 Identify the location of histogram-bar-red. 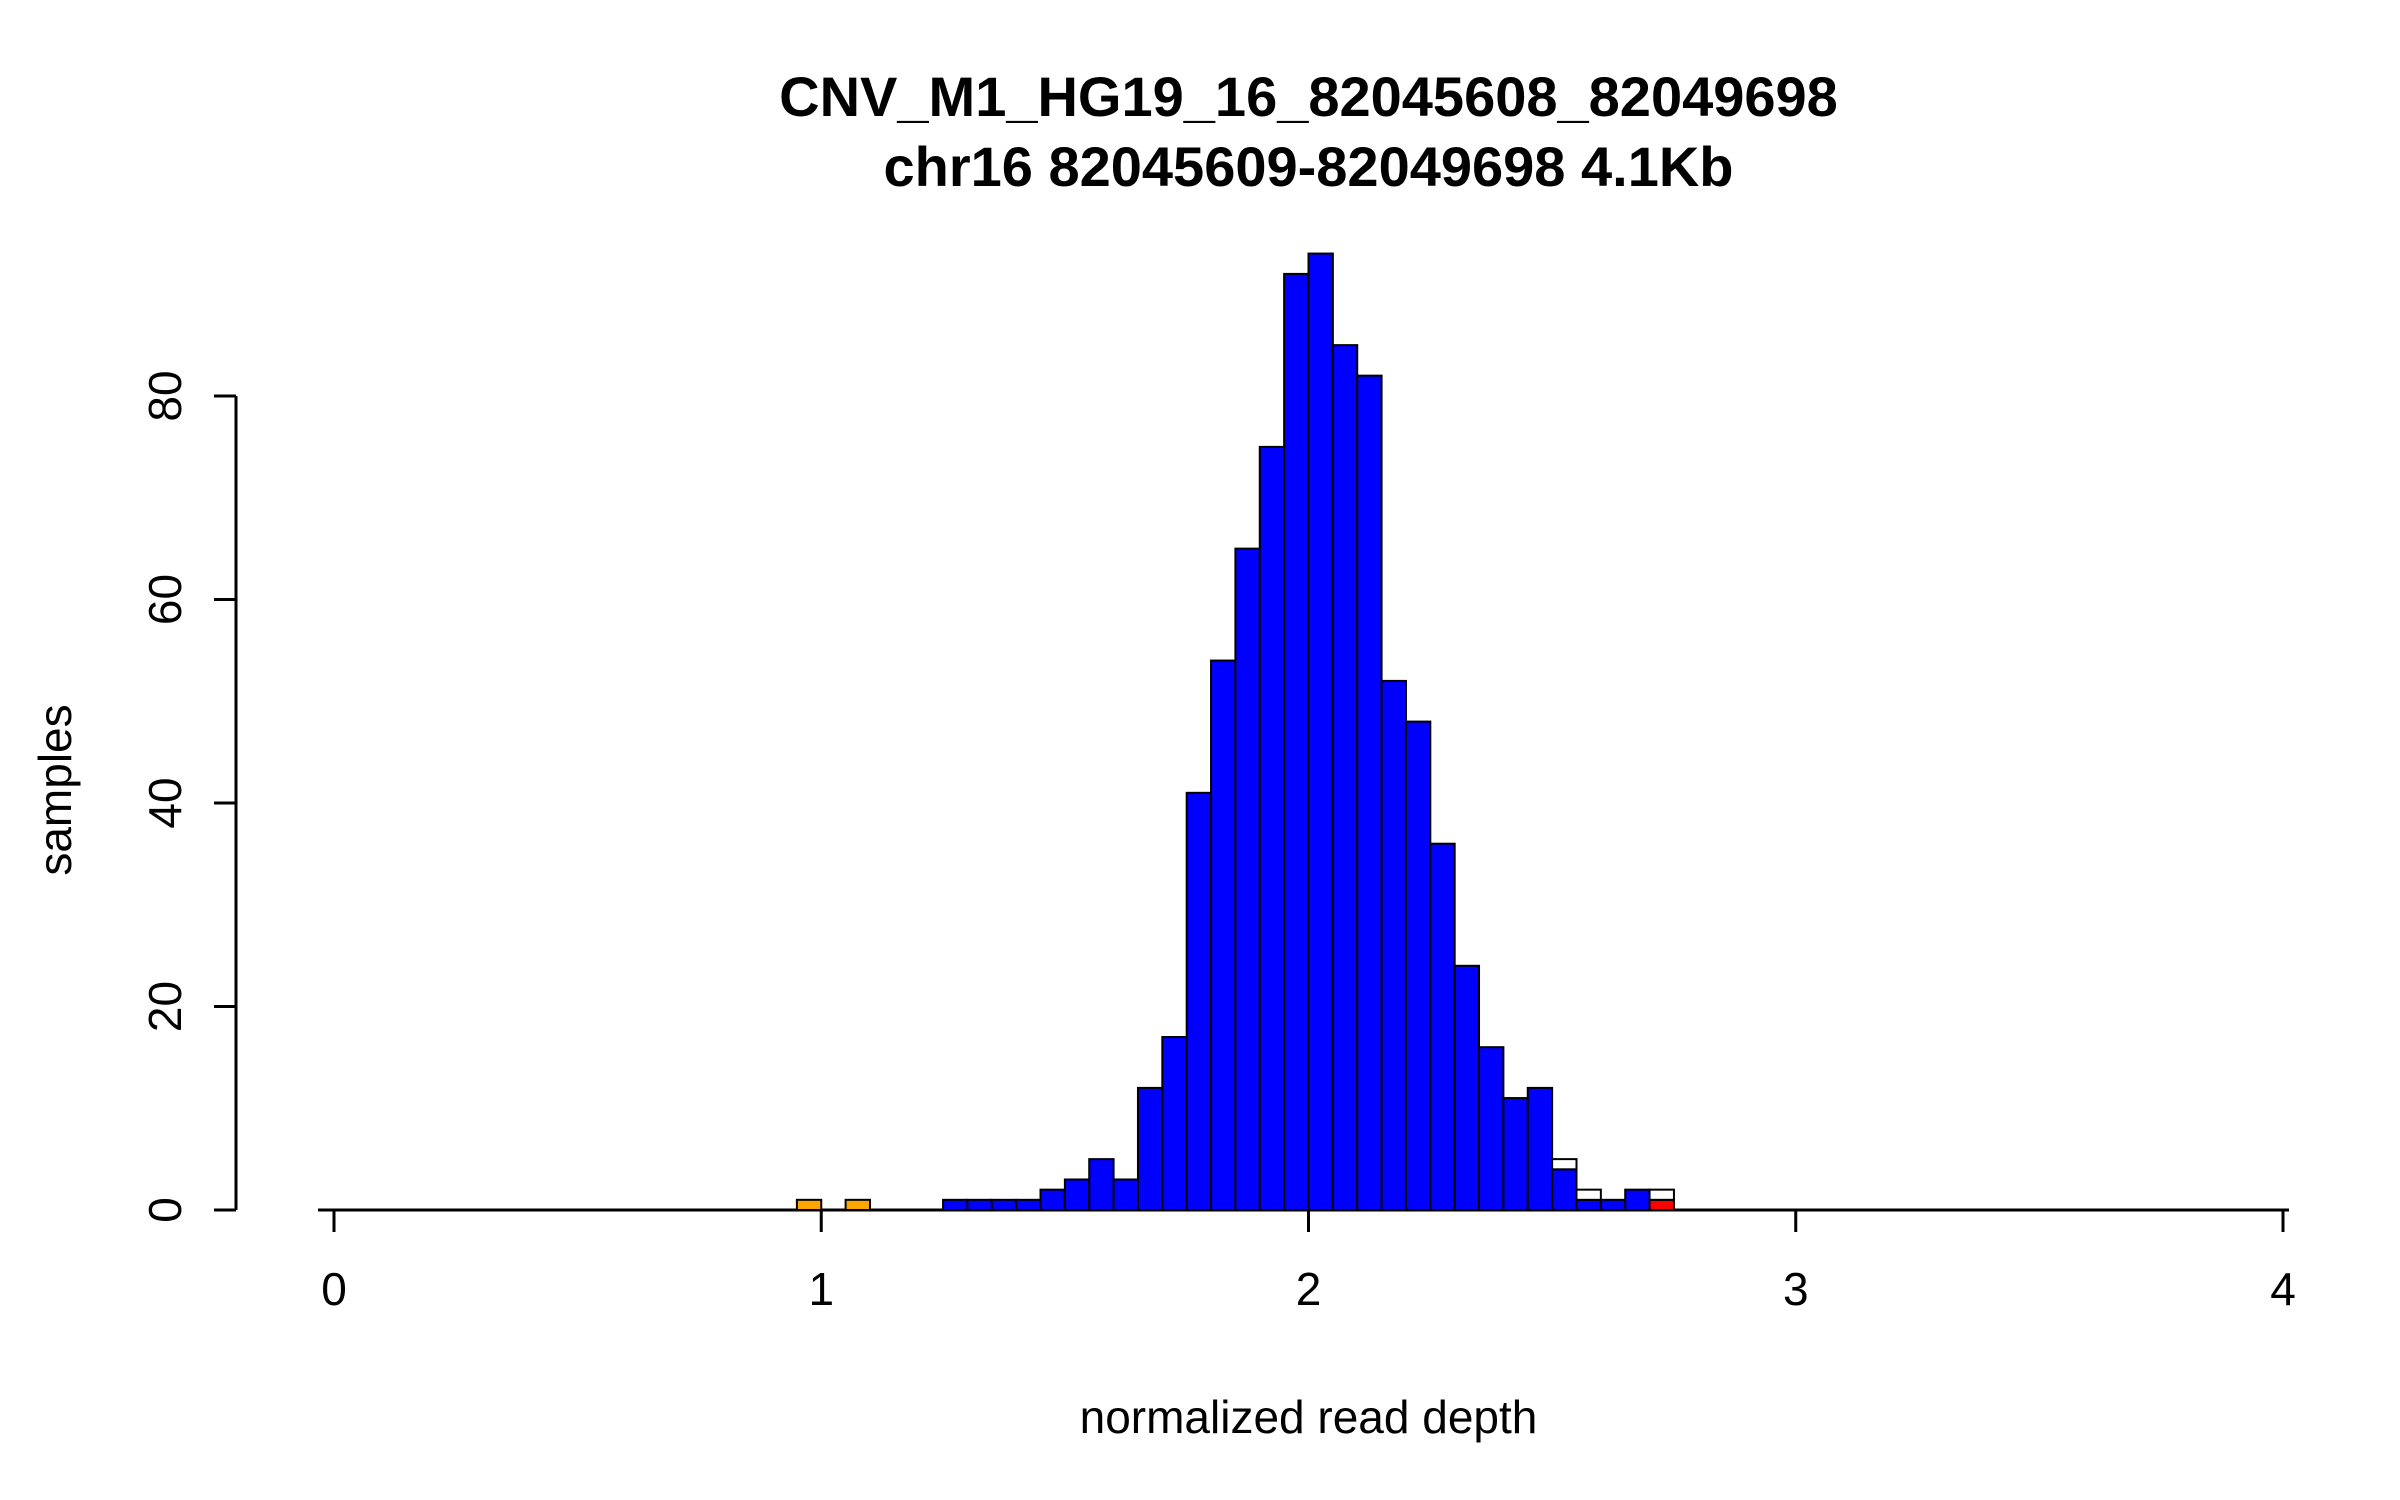
(1661, 1204).